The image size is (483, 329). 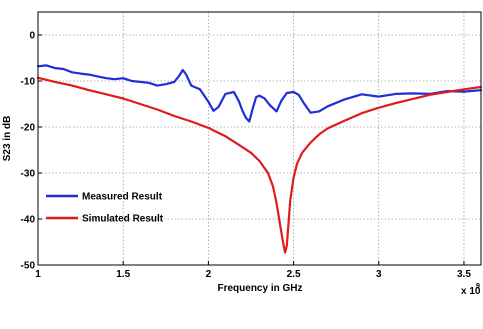 What do you see at coordinates (28, 128) in the screenshot?
I see `y-tick-label: -20` at bounding box center [28, 128].